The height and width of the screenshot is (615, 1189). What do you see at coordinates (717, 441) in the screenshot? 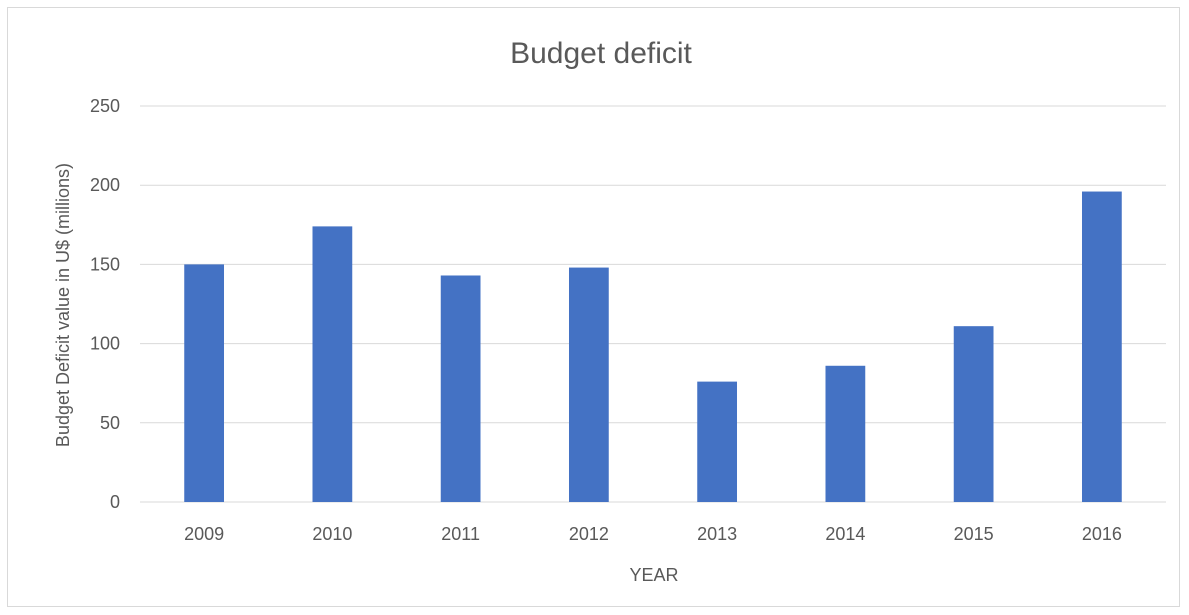
I see `bar-2013` at bounding box center [717, 441].